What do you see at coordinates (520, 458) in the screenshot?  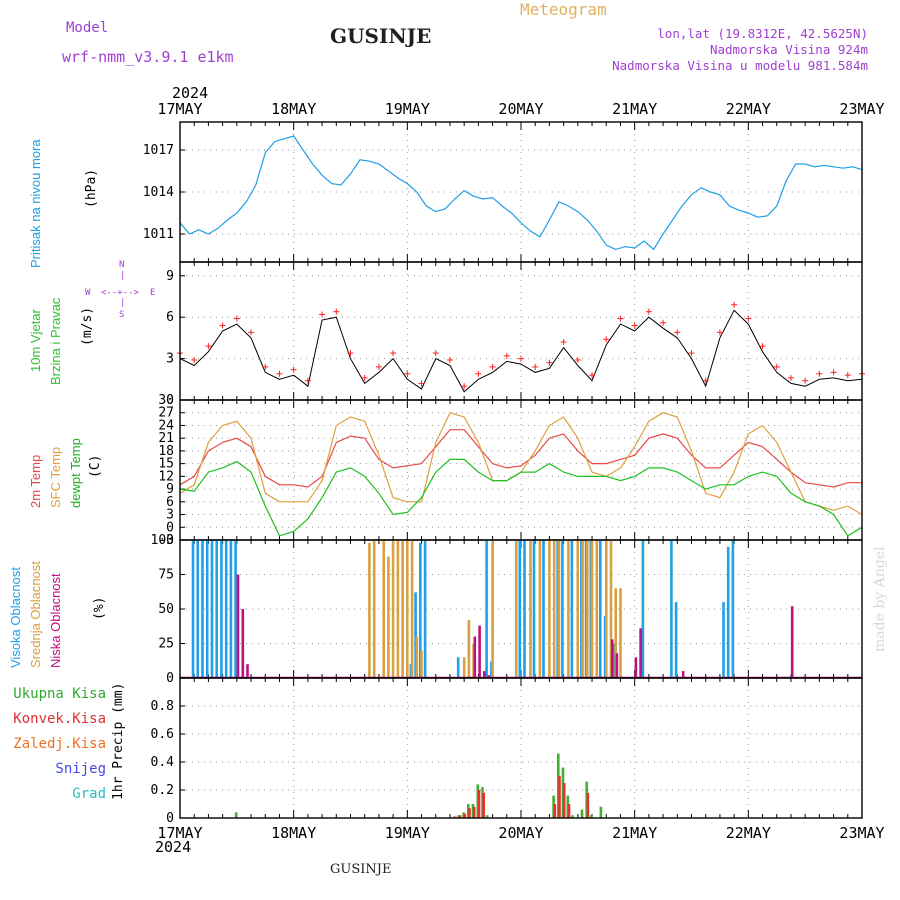 I see `series-temp_2m` at bounding box center [520, 458].